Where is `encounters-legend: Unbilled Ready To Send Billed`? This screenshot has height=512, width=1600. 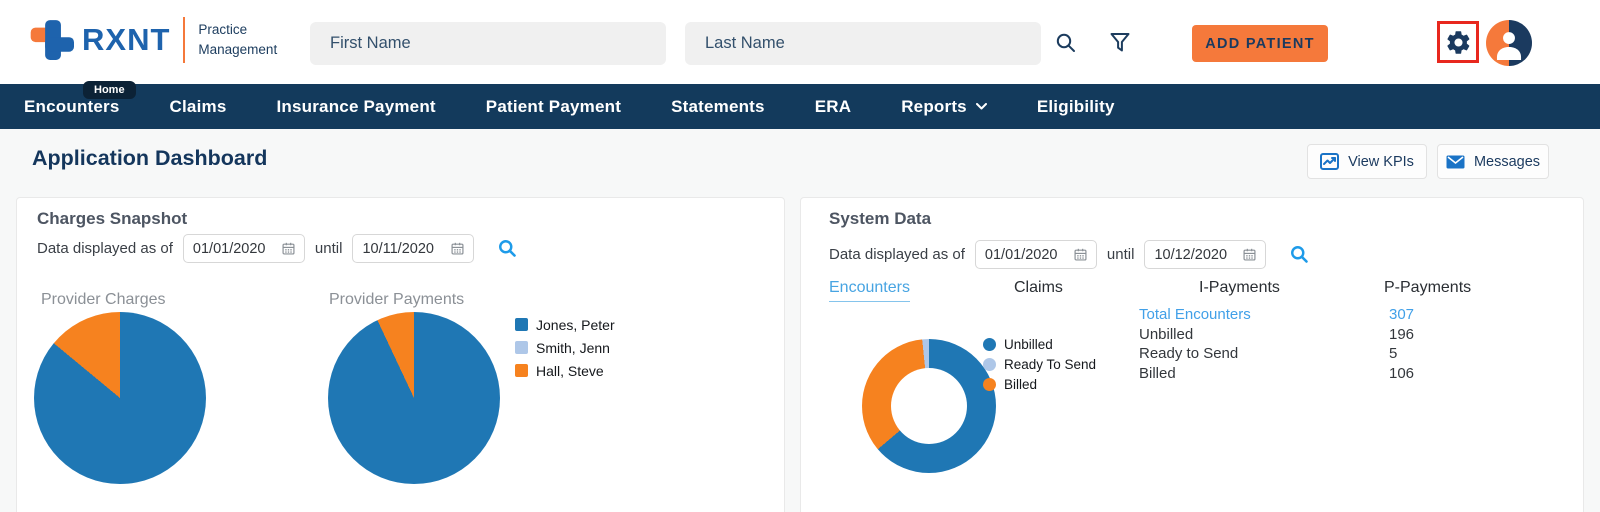
encounters-legend: Unbilled Ready To Send Billed is located at coordinates (1039, 364).